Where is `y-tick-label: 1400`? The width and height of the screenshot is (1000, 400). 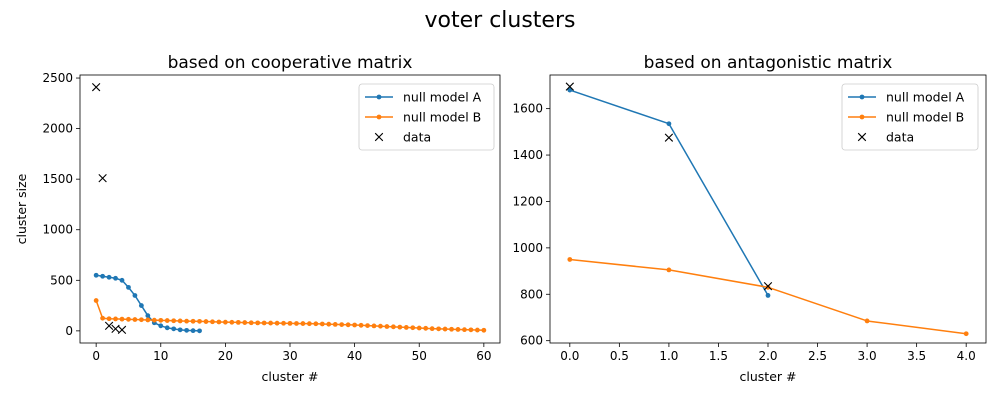 y-tick-label: 1400 is located at coordinates (527, 155).